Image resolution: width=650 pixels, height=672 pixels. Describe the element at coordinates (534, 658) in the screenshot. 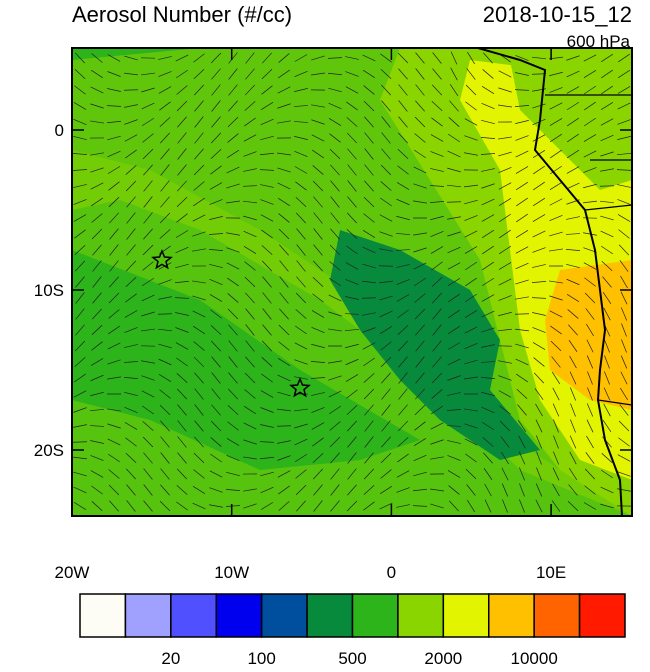

I see `colorbar-label: 10000` at that location.